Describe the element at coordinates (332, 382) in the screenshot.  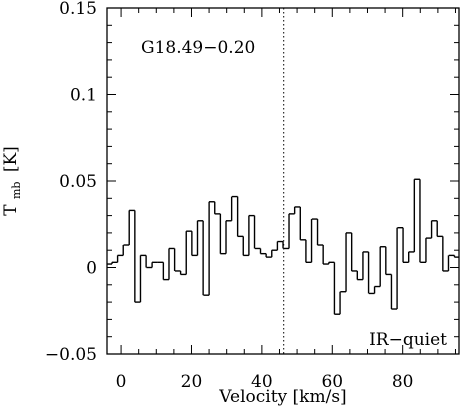
I see `x-tick-label: 60` at that location.